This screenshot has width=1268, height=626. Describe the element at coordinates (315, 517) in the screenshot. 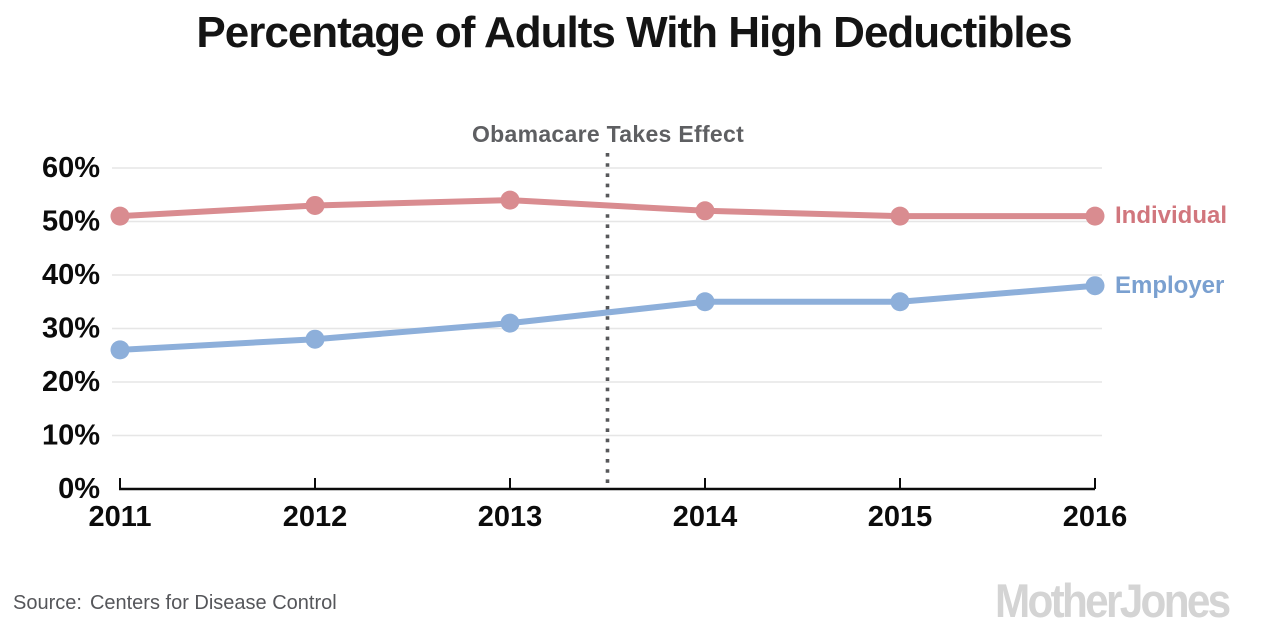

I see `x-axis-label: 2012` at that location.